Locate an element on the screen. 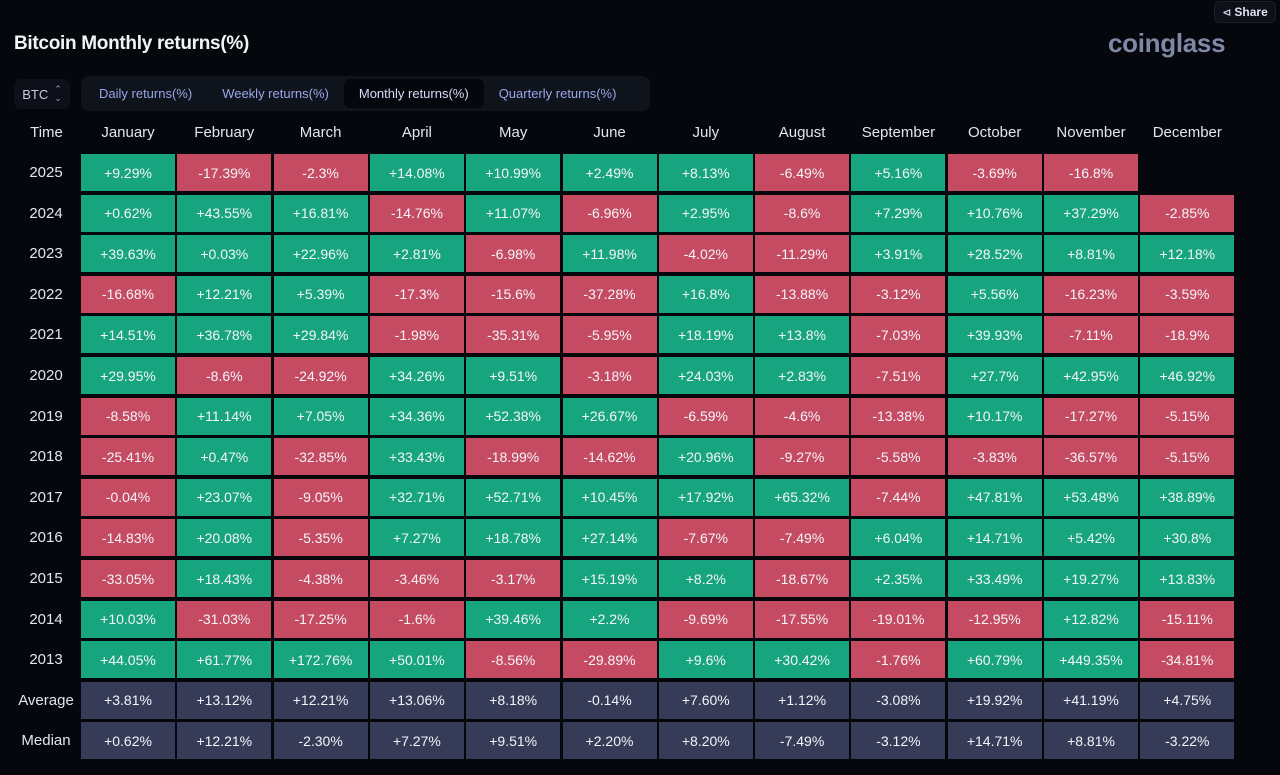  row-label-median: Median is located at coordinates (46, 741).